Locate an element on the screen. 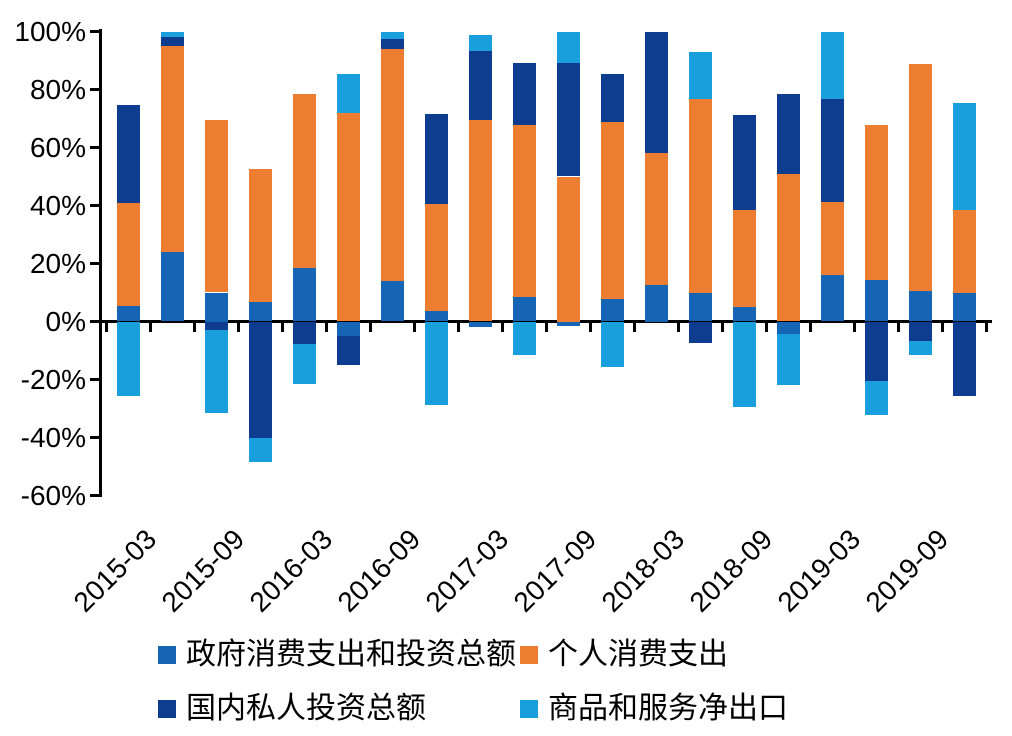 This screenshot has width=1012, height=736. x-axis-tick-label: 2019-03 is located at coordinates (818, 570).